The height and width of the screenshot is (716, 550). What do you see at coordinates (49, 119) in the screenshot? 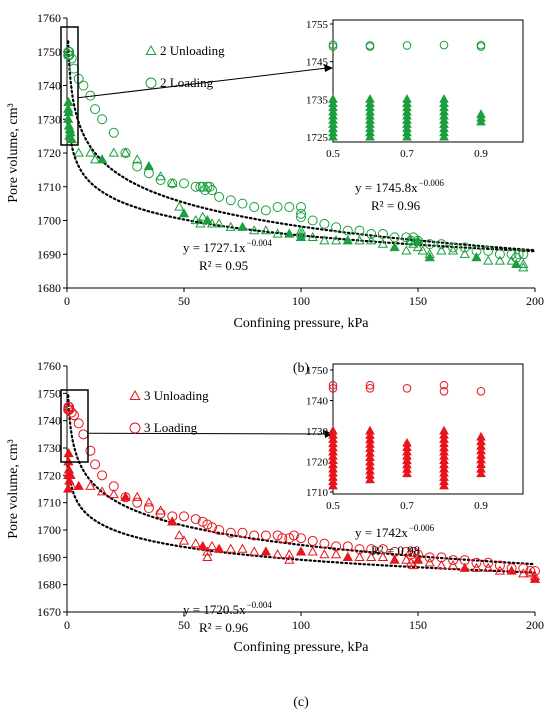
I see `y-tick-label: 1730` at bounding box center [49, 119].